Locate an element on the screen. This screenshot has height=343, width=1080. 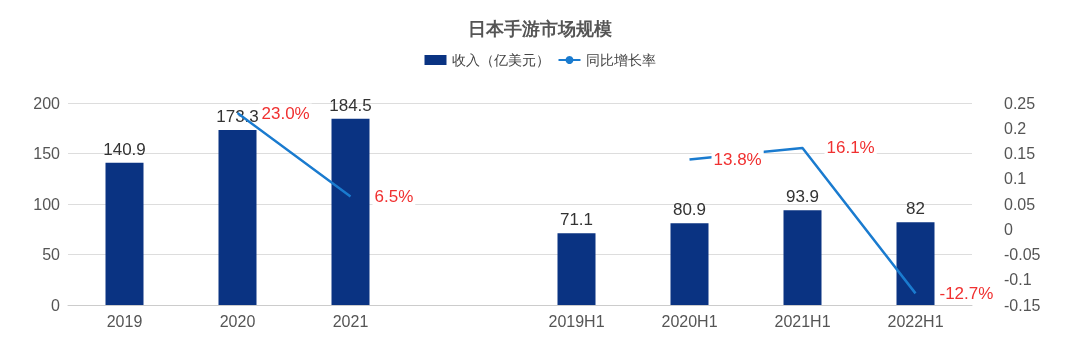
data-label: 93.9 is located at coordinates (802, 197).